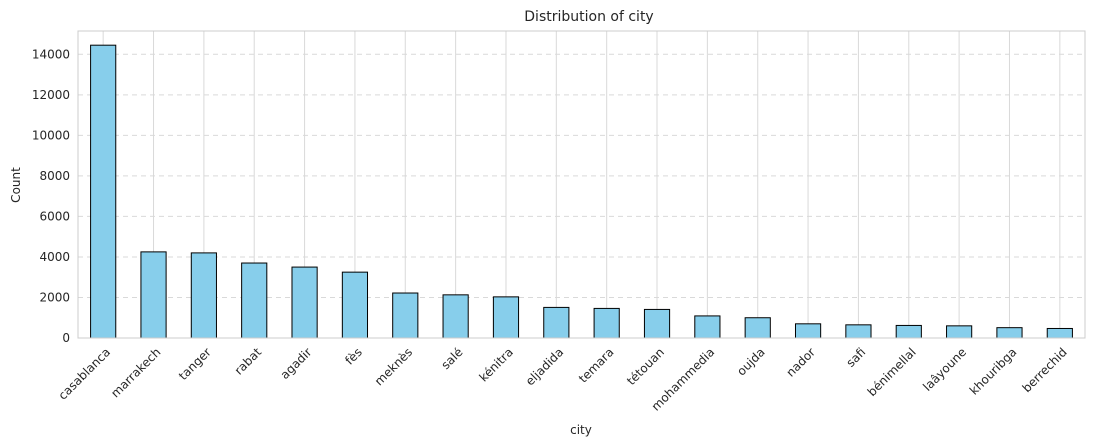  I want to click on chart-title: Distribution of city, so click(588, 17).